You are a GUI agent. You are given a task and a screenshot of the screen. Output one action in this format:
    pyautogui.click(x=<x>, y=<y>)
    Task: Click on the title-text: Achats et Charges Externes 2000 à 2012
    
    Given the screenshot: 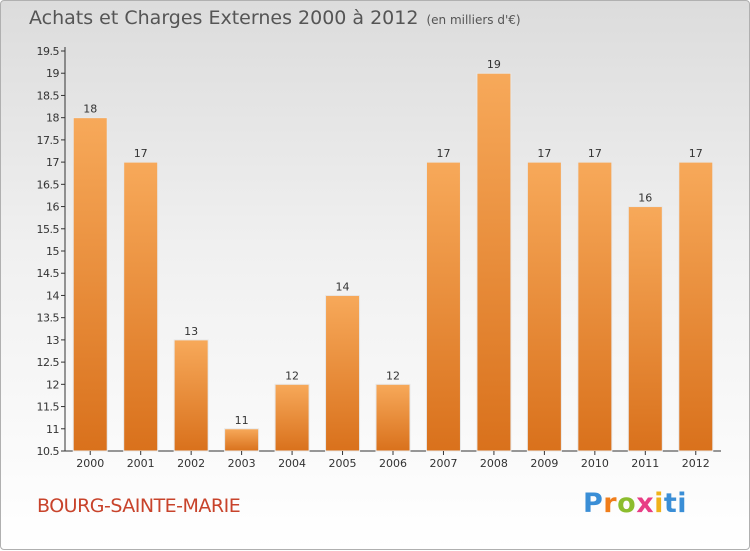 What is the action you would take?
    pyautogui.click(x=224, y=18)
    